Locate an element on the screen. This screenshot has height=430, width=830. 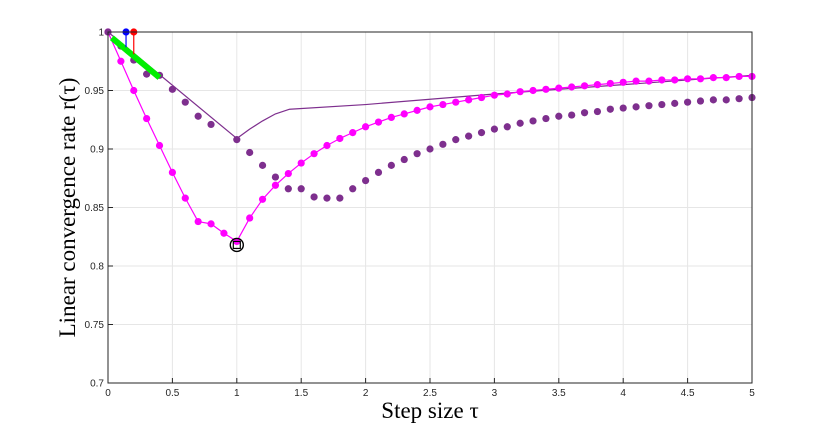
y-tick-label: 0.75 is located at coordinates (95, 325).